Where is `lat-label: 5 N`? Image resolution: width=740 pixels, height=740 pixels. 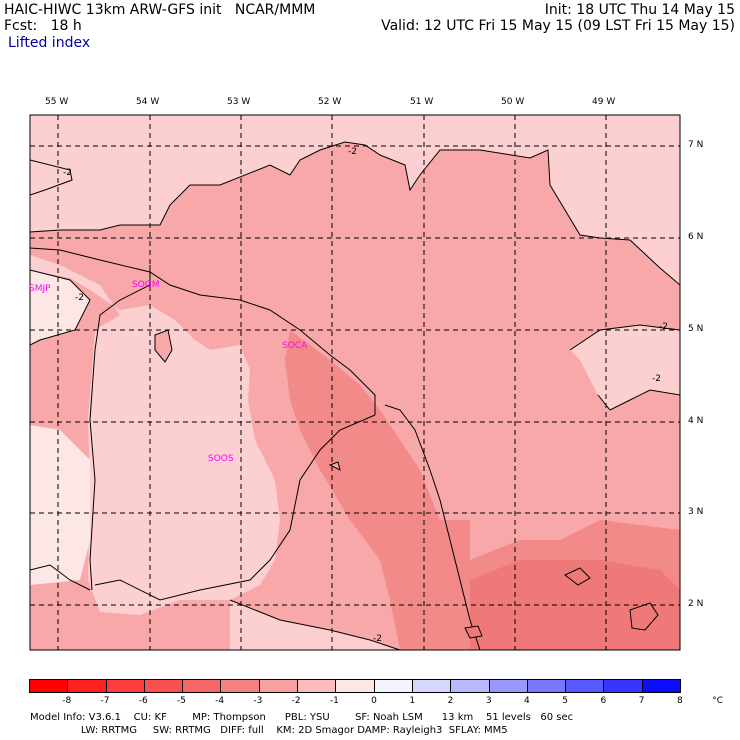
lat-label: 5 N is located at coordinates (696, 329).